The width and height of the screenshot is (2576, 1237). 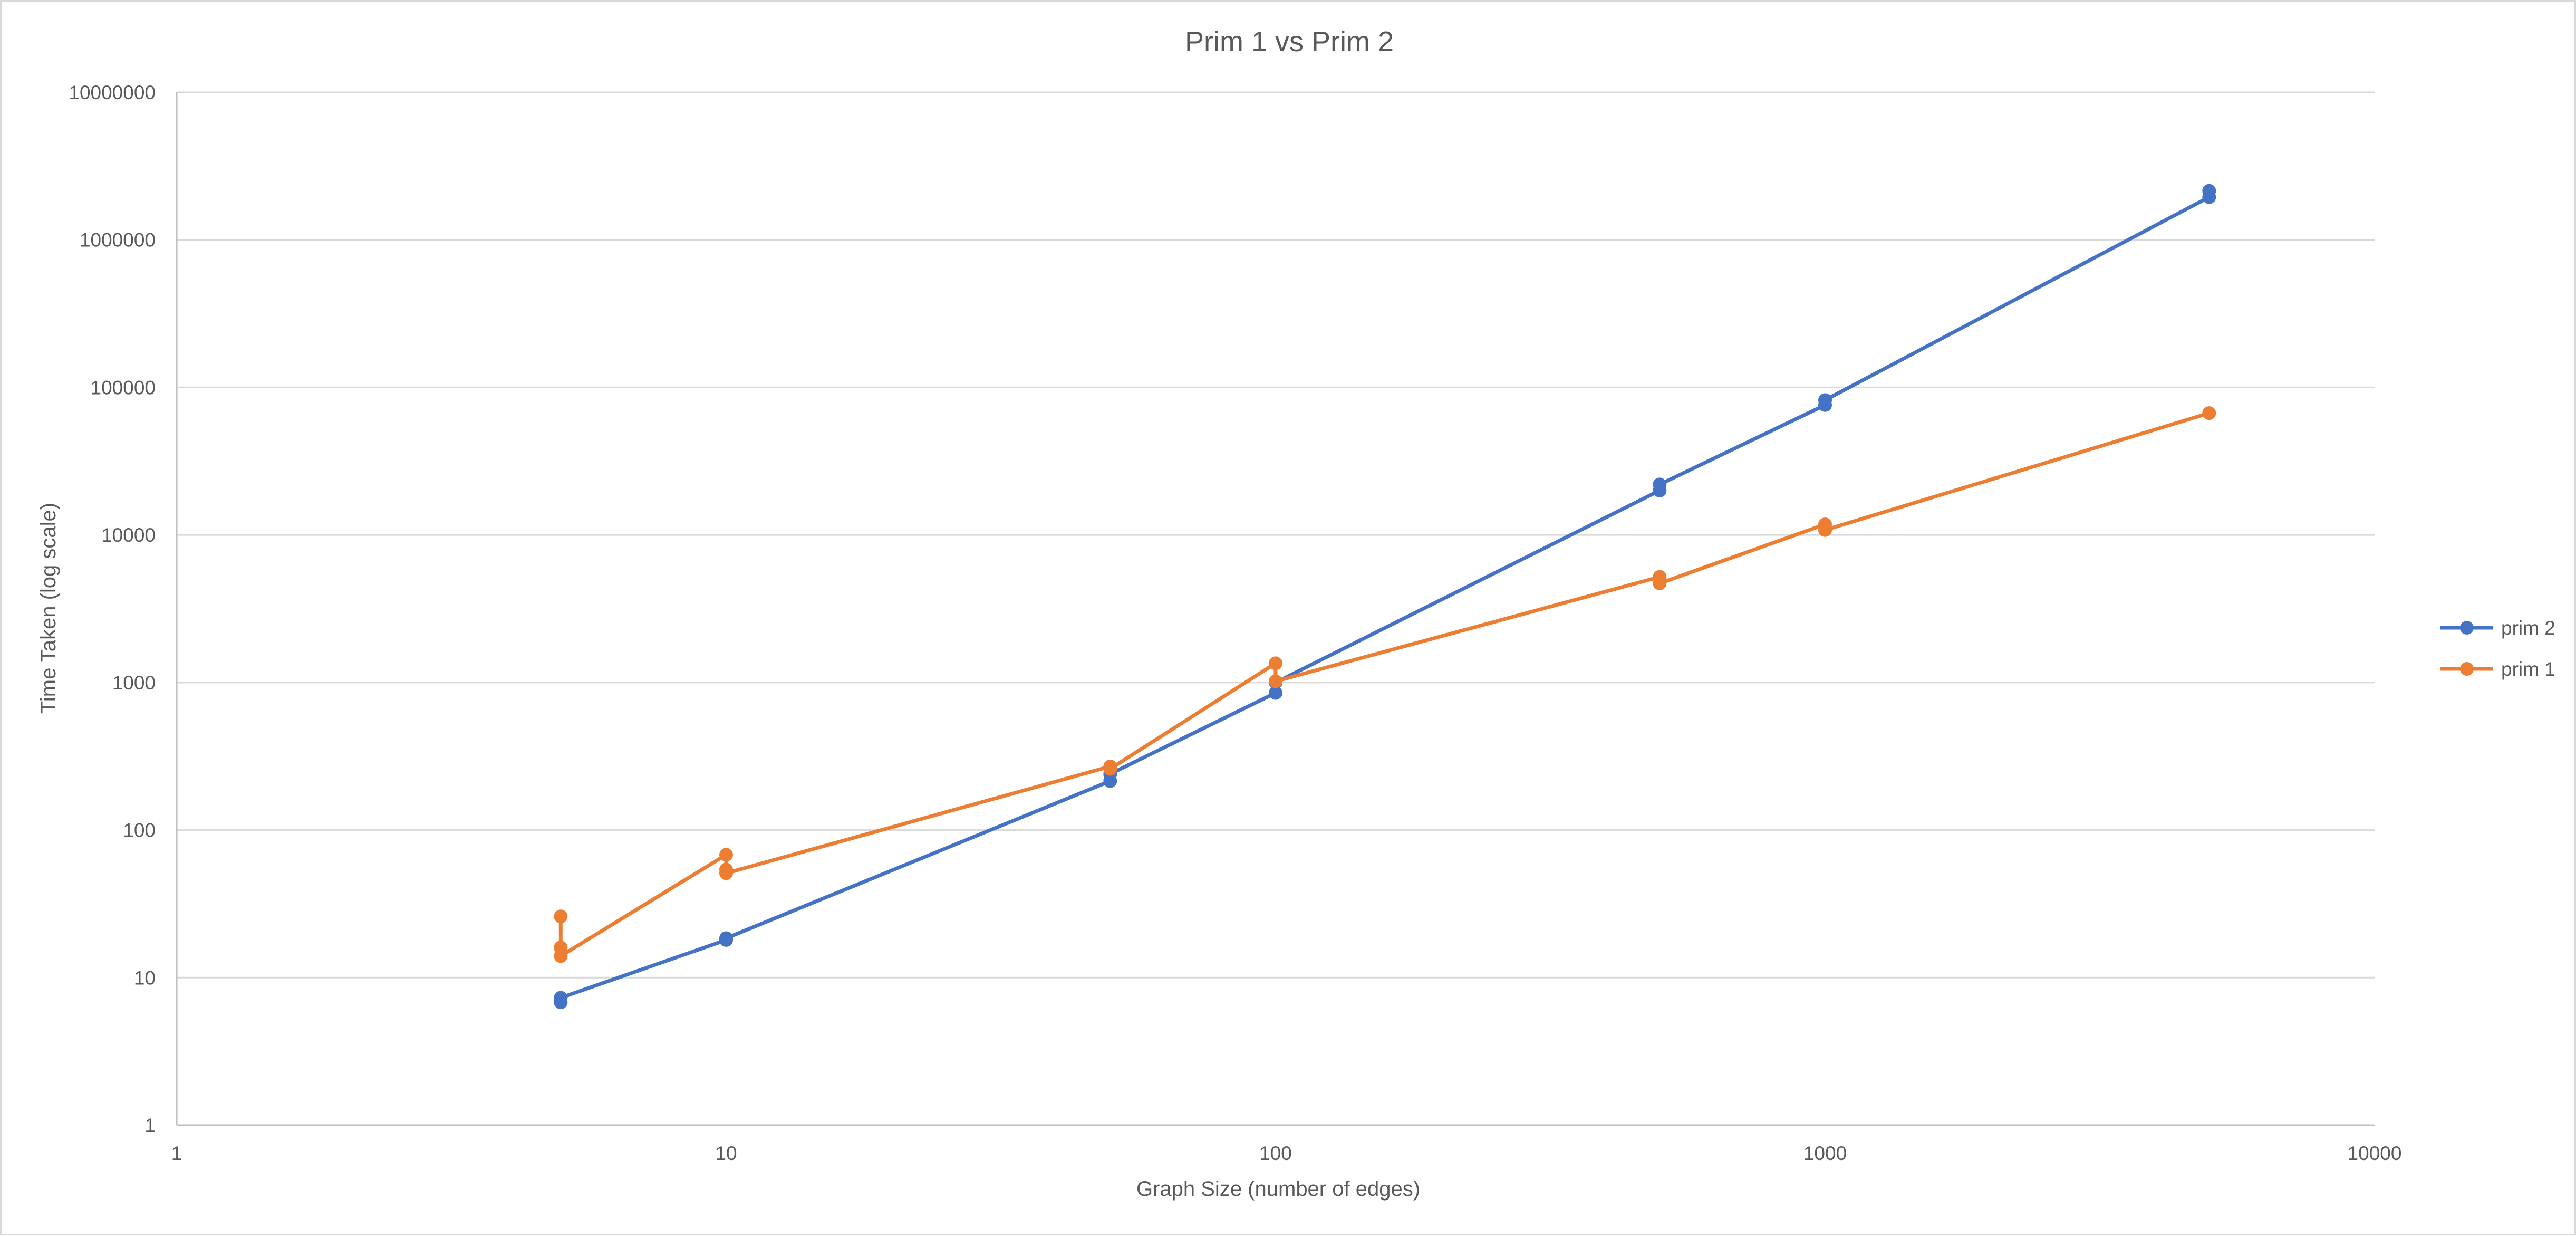 What do you see at coordinates (145, 978) in the screenshot?
I see `y-tick-label: 10` at bounding box center [145, 978].